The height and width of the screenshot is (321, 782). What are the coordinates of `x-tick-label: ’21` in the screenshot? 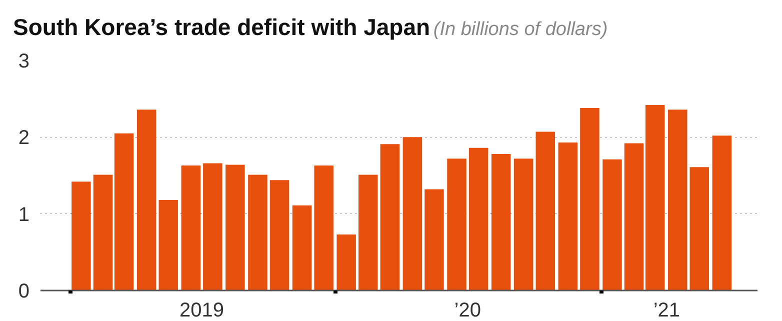 It's located at (666, 310).